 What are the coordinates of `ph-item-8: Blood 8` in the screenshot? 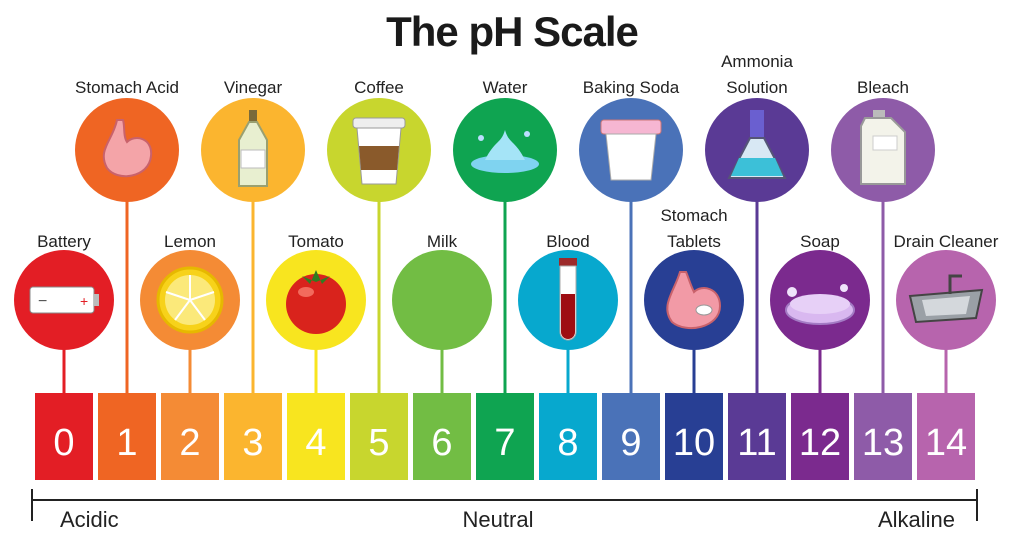 It's located at (568, 356).